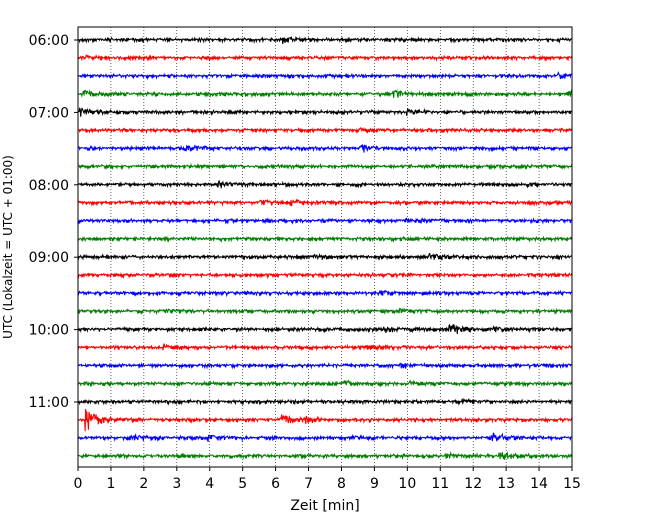 The width and height of the screenshot is (650, 520). I want to click on x-tick-label: 3, so click(176, 484).